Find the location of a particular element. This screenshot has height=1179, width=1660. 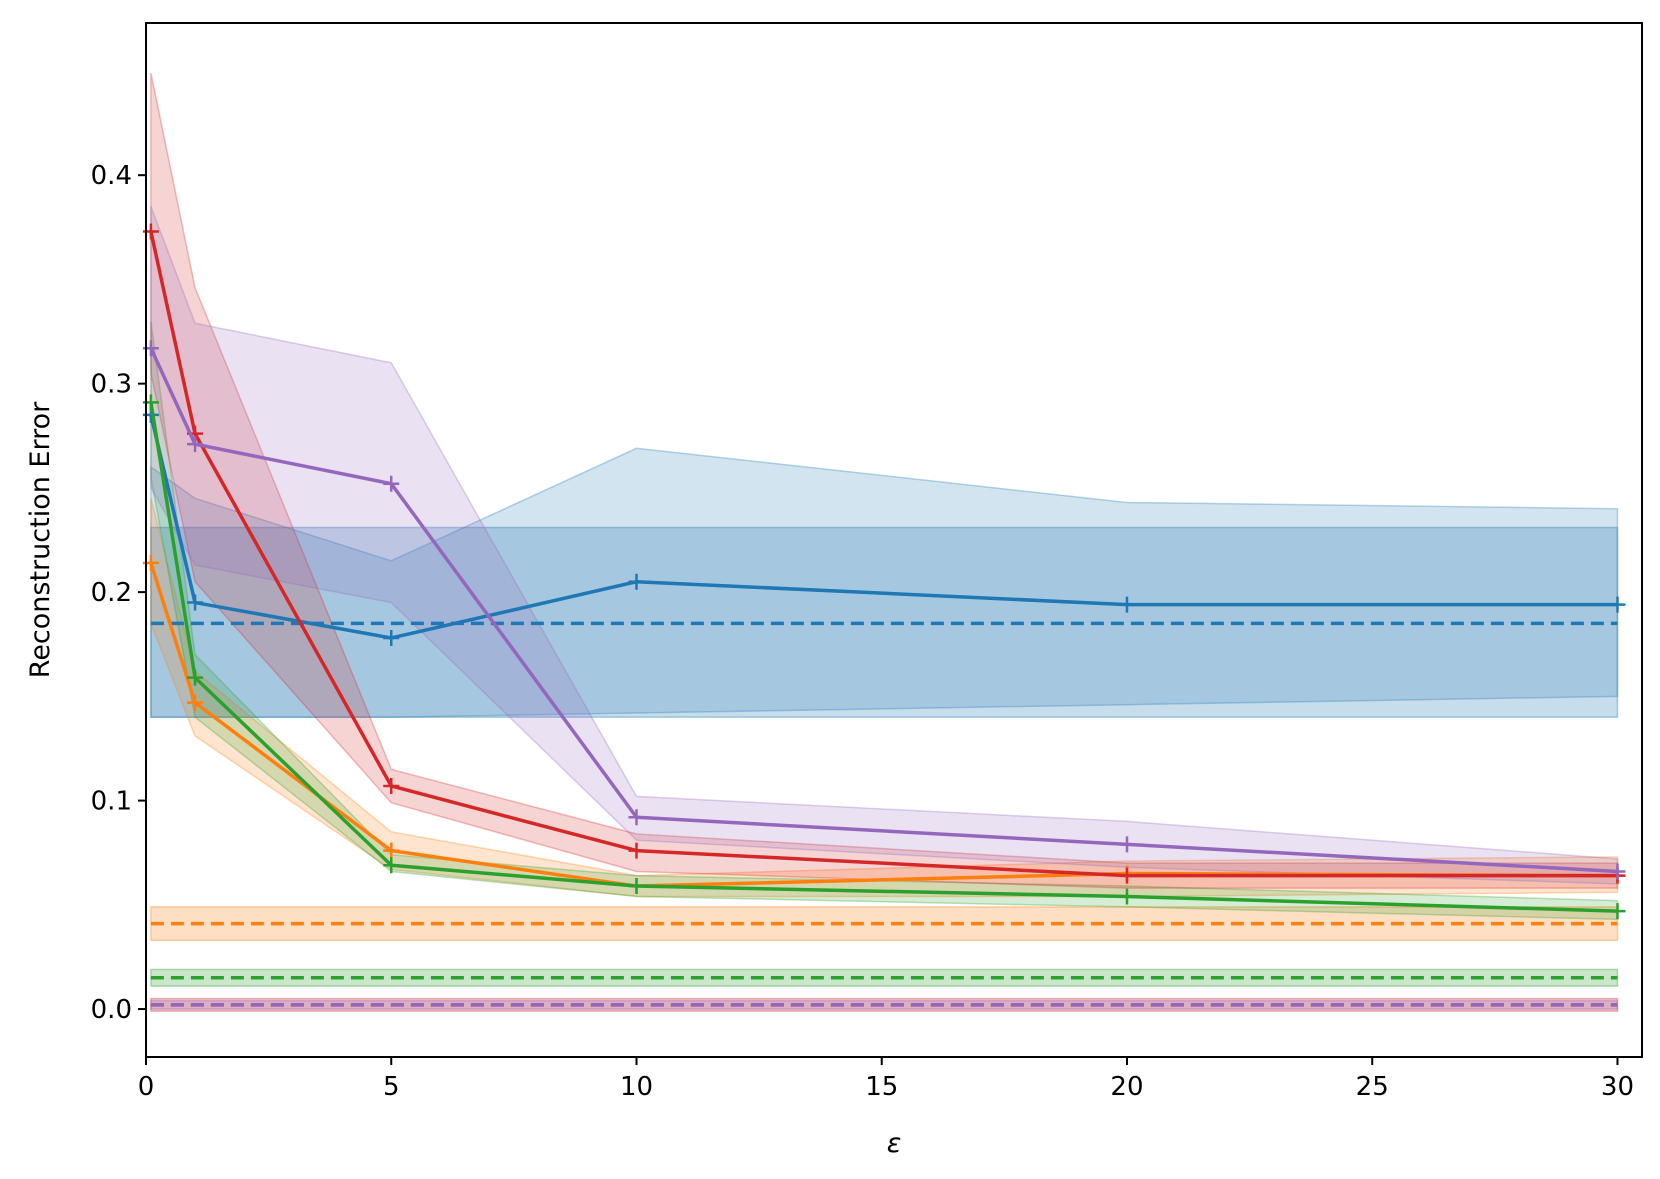

x-tick-label: 25 is located at coordinates (1372, 1087).